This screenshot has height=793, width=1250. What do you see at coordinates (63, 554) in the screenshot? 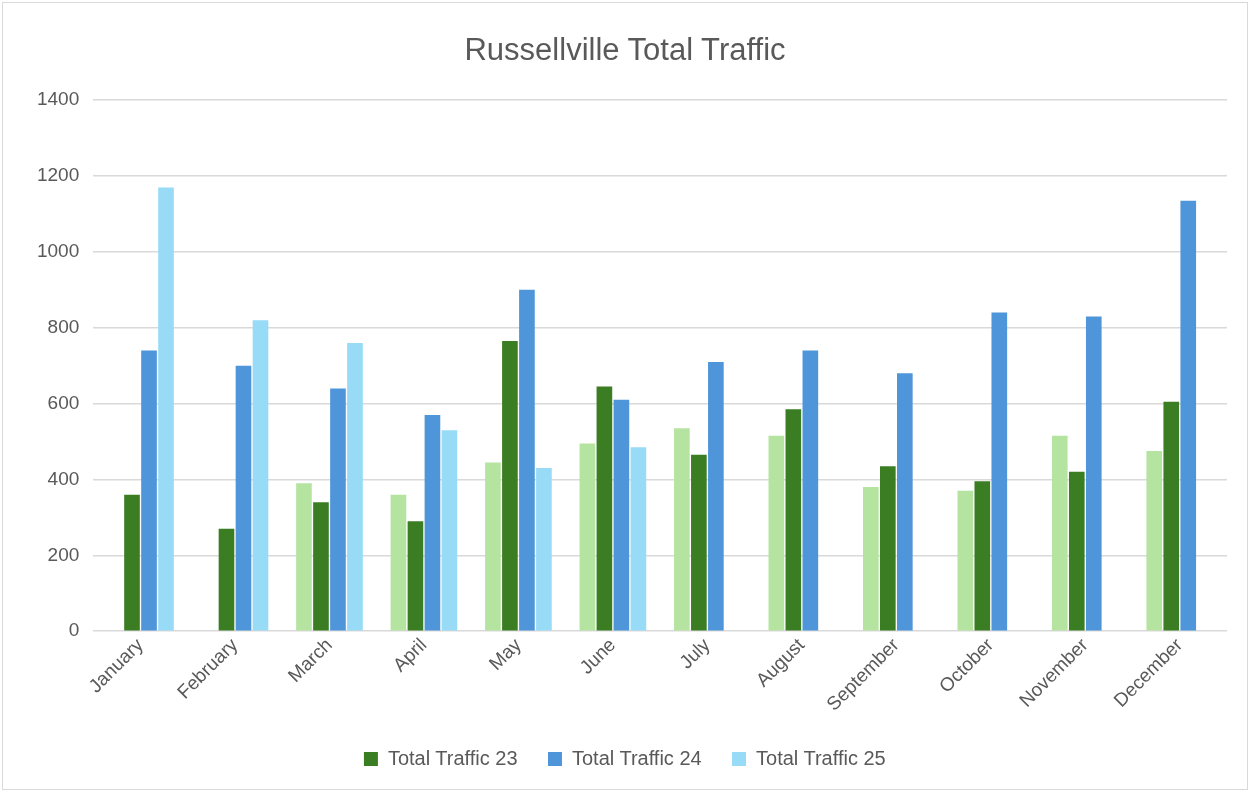
I see `y-tick-label: 200` at bounding box center [63, 554].